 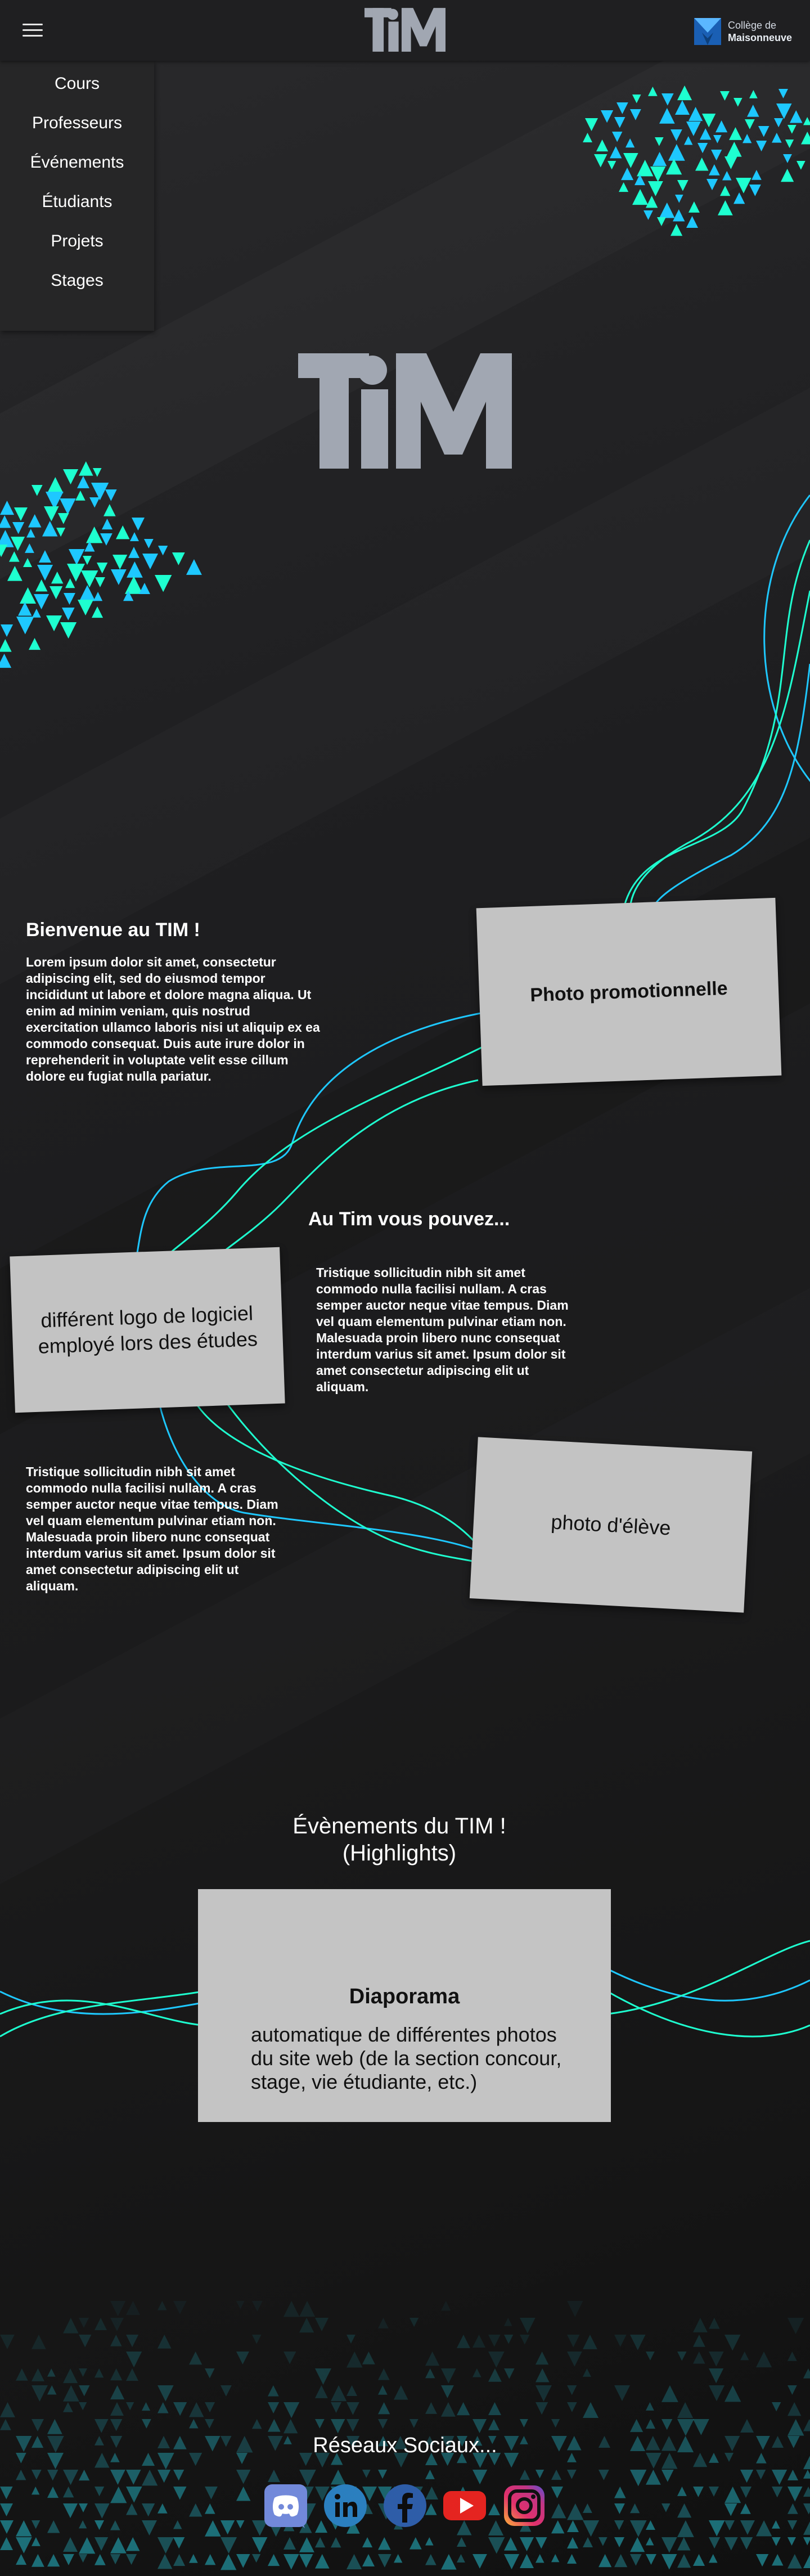 What do you see at coordinates (77, 241) in the screenshot?
I see `menu-item-projets: Projets` at bounding box center [77, 241].